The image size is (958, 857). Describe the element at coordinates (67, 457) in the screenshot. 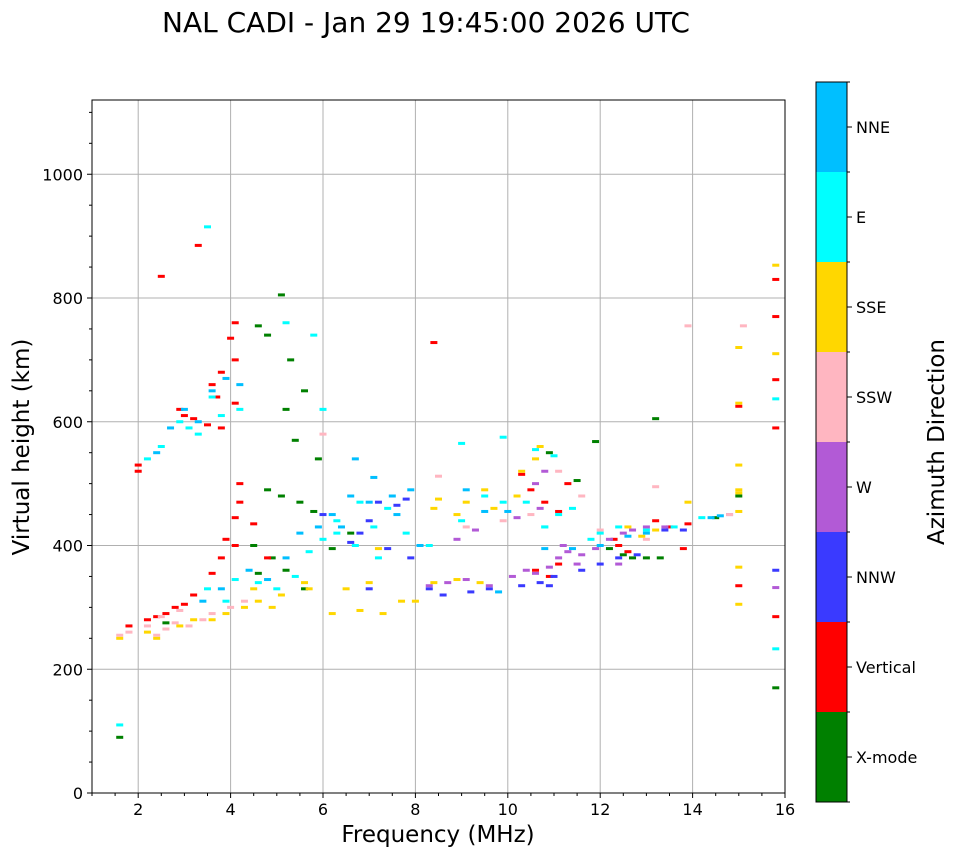

I see `y-axis: 0 200 400 600 800 1000` at that location.